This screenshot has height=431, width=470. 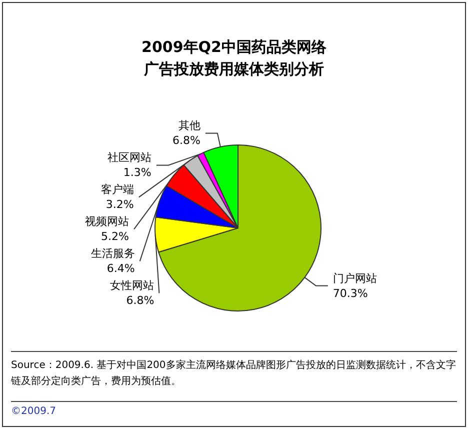 What do you see at coordinates (132, 285) in the screenshot?
I see `slice-label: 女性网站` at bounding box center [132, 285].